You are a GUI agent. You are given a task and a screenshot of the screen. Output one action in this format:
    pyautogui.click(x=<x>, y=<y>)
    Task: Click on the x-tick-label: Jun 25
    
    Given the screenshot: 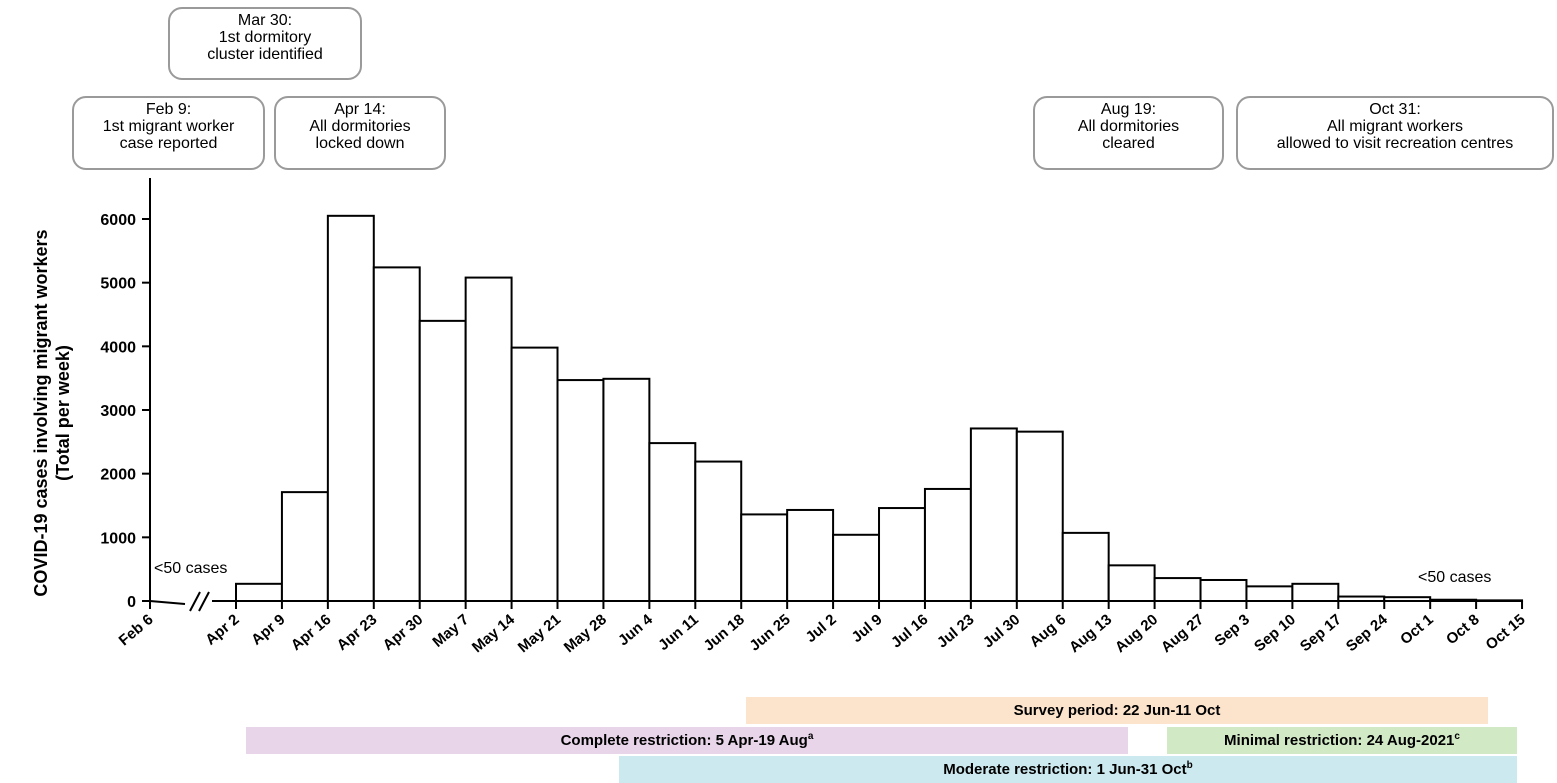 What is the action you would take?
    pyautogui.click(x=769, y=633)
    